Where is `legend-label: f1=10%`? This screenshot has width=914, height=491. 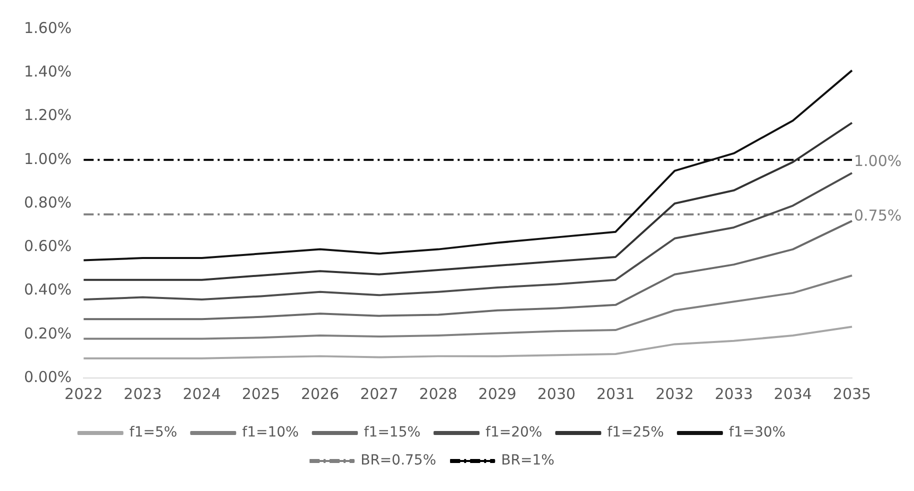
legend-label: f1=10% is located at coordinates (270, 432).